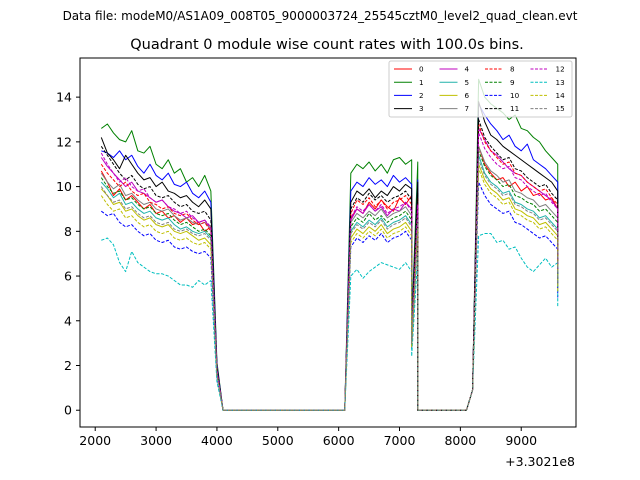 The image size is (640, 480). I want to click on legend-label-0: 0, so click(421, 69).